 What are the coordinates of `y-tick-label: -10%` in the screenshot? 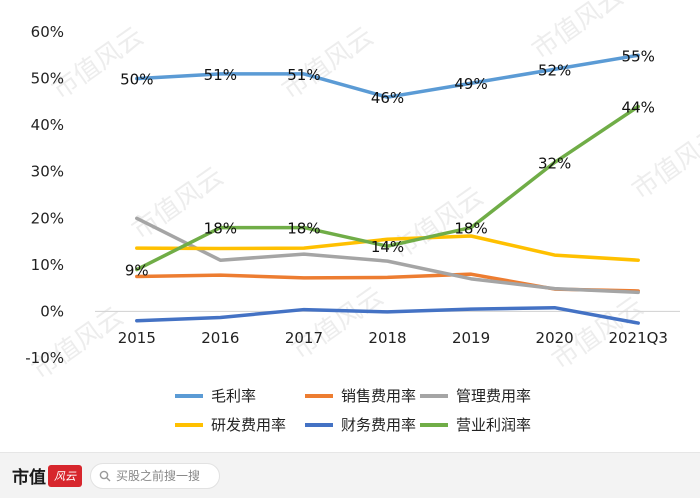 It's located at (44, 358).